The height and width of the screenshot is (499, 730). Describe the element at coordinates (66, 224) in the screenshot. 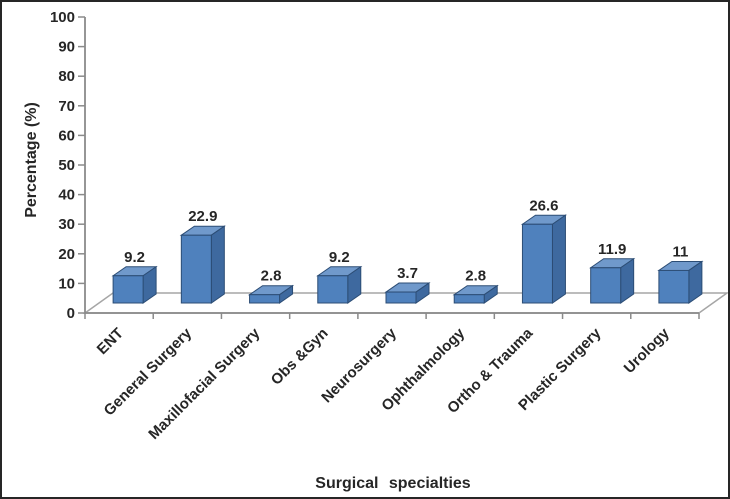

I see `y-tick-label: 30` at that location.